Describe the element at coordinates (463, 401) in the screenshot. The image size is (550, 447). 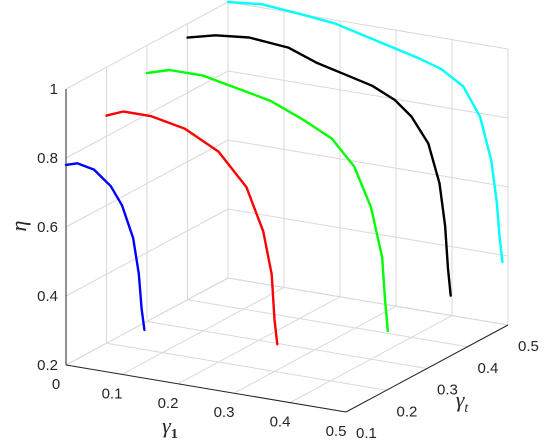
I see `y-axis-label: γt` at that location.